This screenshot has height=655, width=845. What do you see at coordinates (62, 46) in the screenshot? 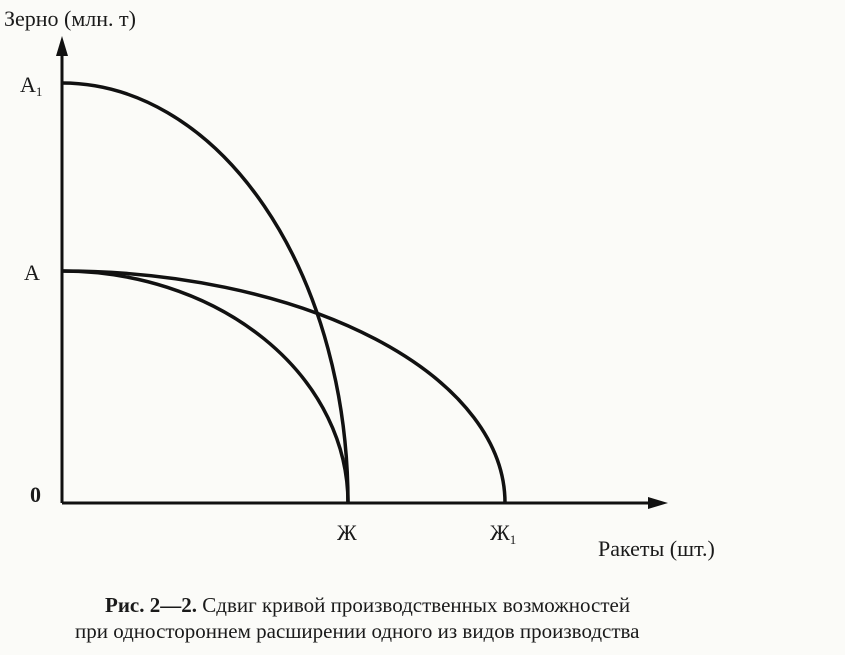
I see `y-axis-arrow` at bounding box center [62, 46].